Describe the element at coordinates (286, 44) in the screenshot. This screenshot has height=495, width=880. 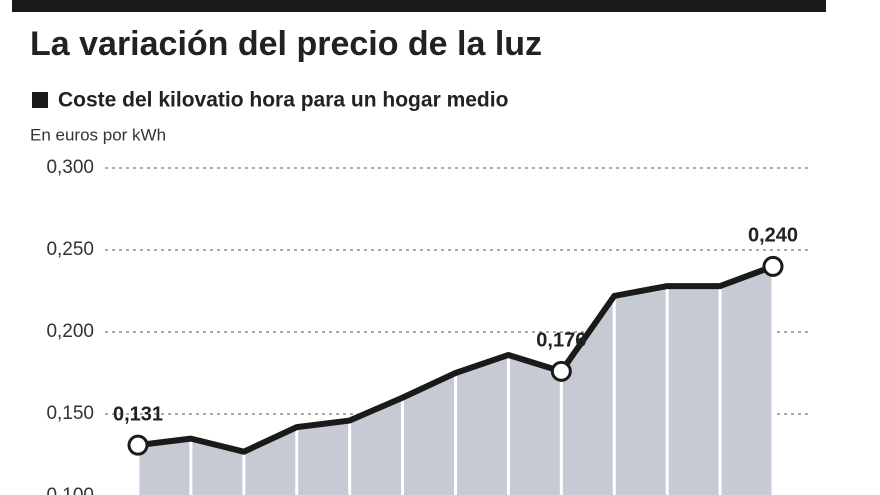
I see `chart-title: La variación del precio de la luz` at that location.